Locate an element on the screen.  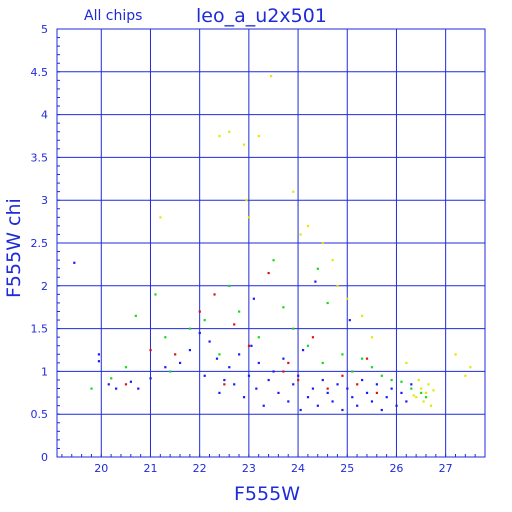
y-tick-label: 3 is located at coordinates (44, 200).